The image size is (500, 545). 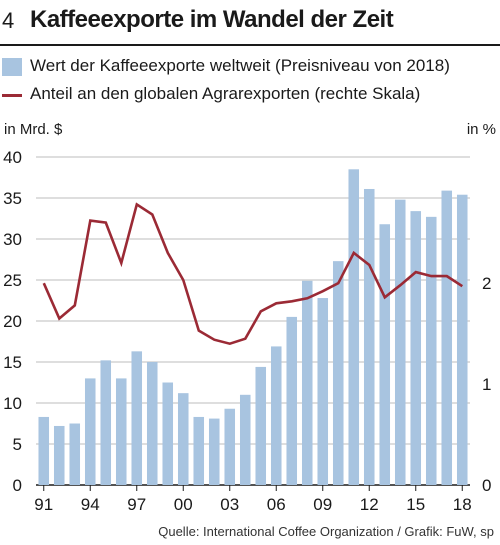 I want to click on left-tick-label: 20, so click(x=12, y=321).